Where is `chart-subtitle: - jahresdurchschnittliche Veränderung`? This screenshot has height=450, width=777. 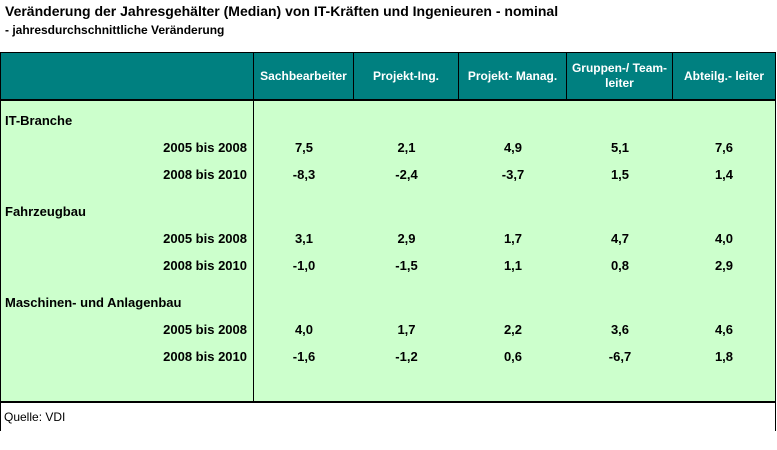 chart-subtitle: - jahresdurchschnittliche Veränderung is located at coordinates (115, 30).